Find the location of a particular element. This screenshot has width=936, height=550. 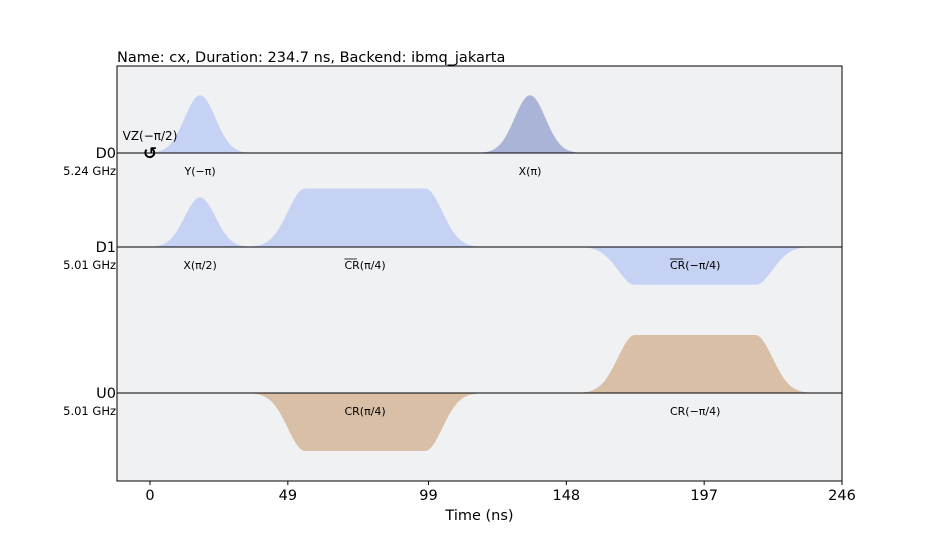

x-tick-label-1: 49 is located at coordinates (288, 496).